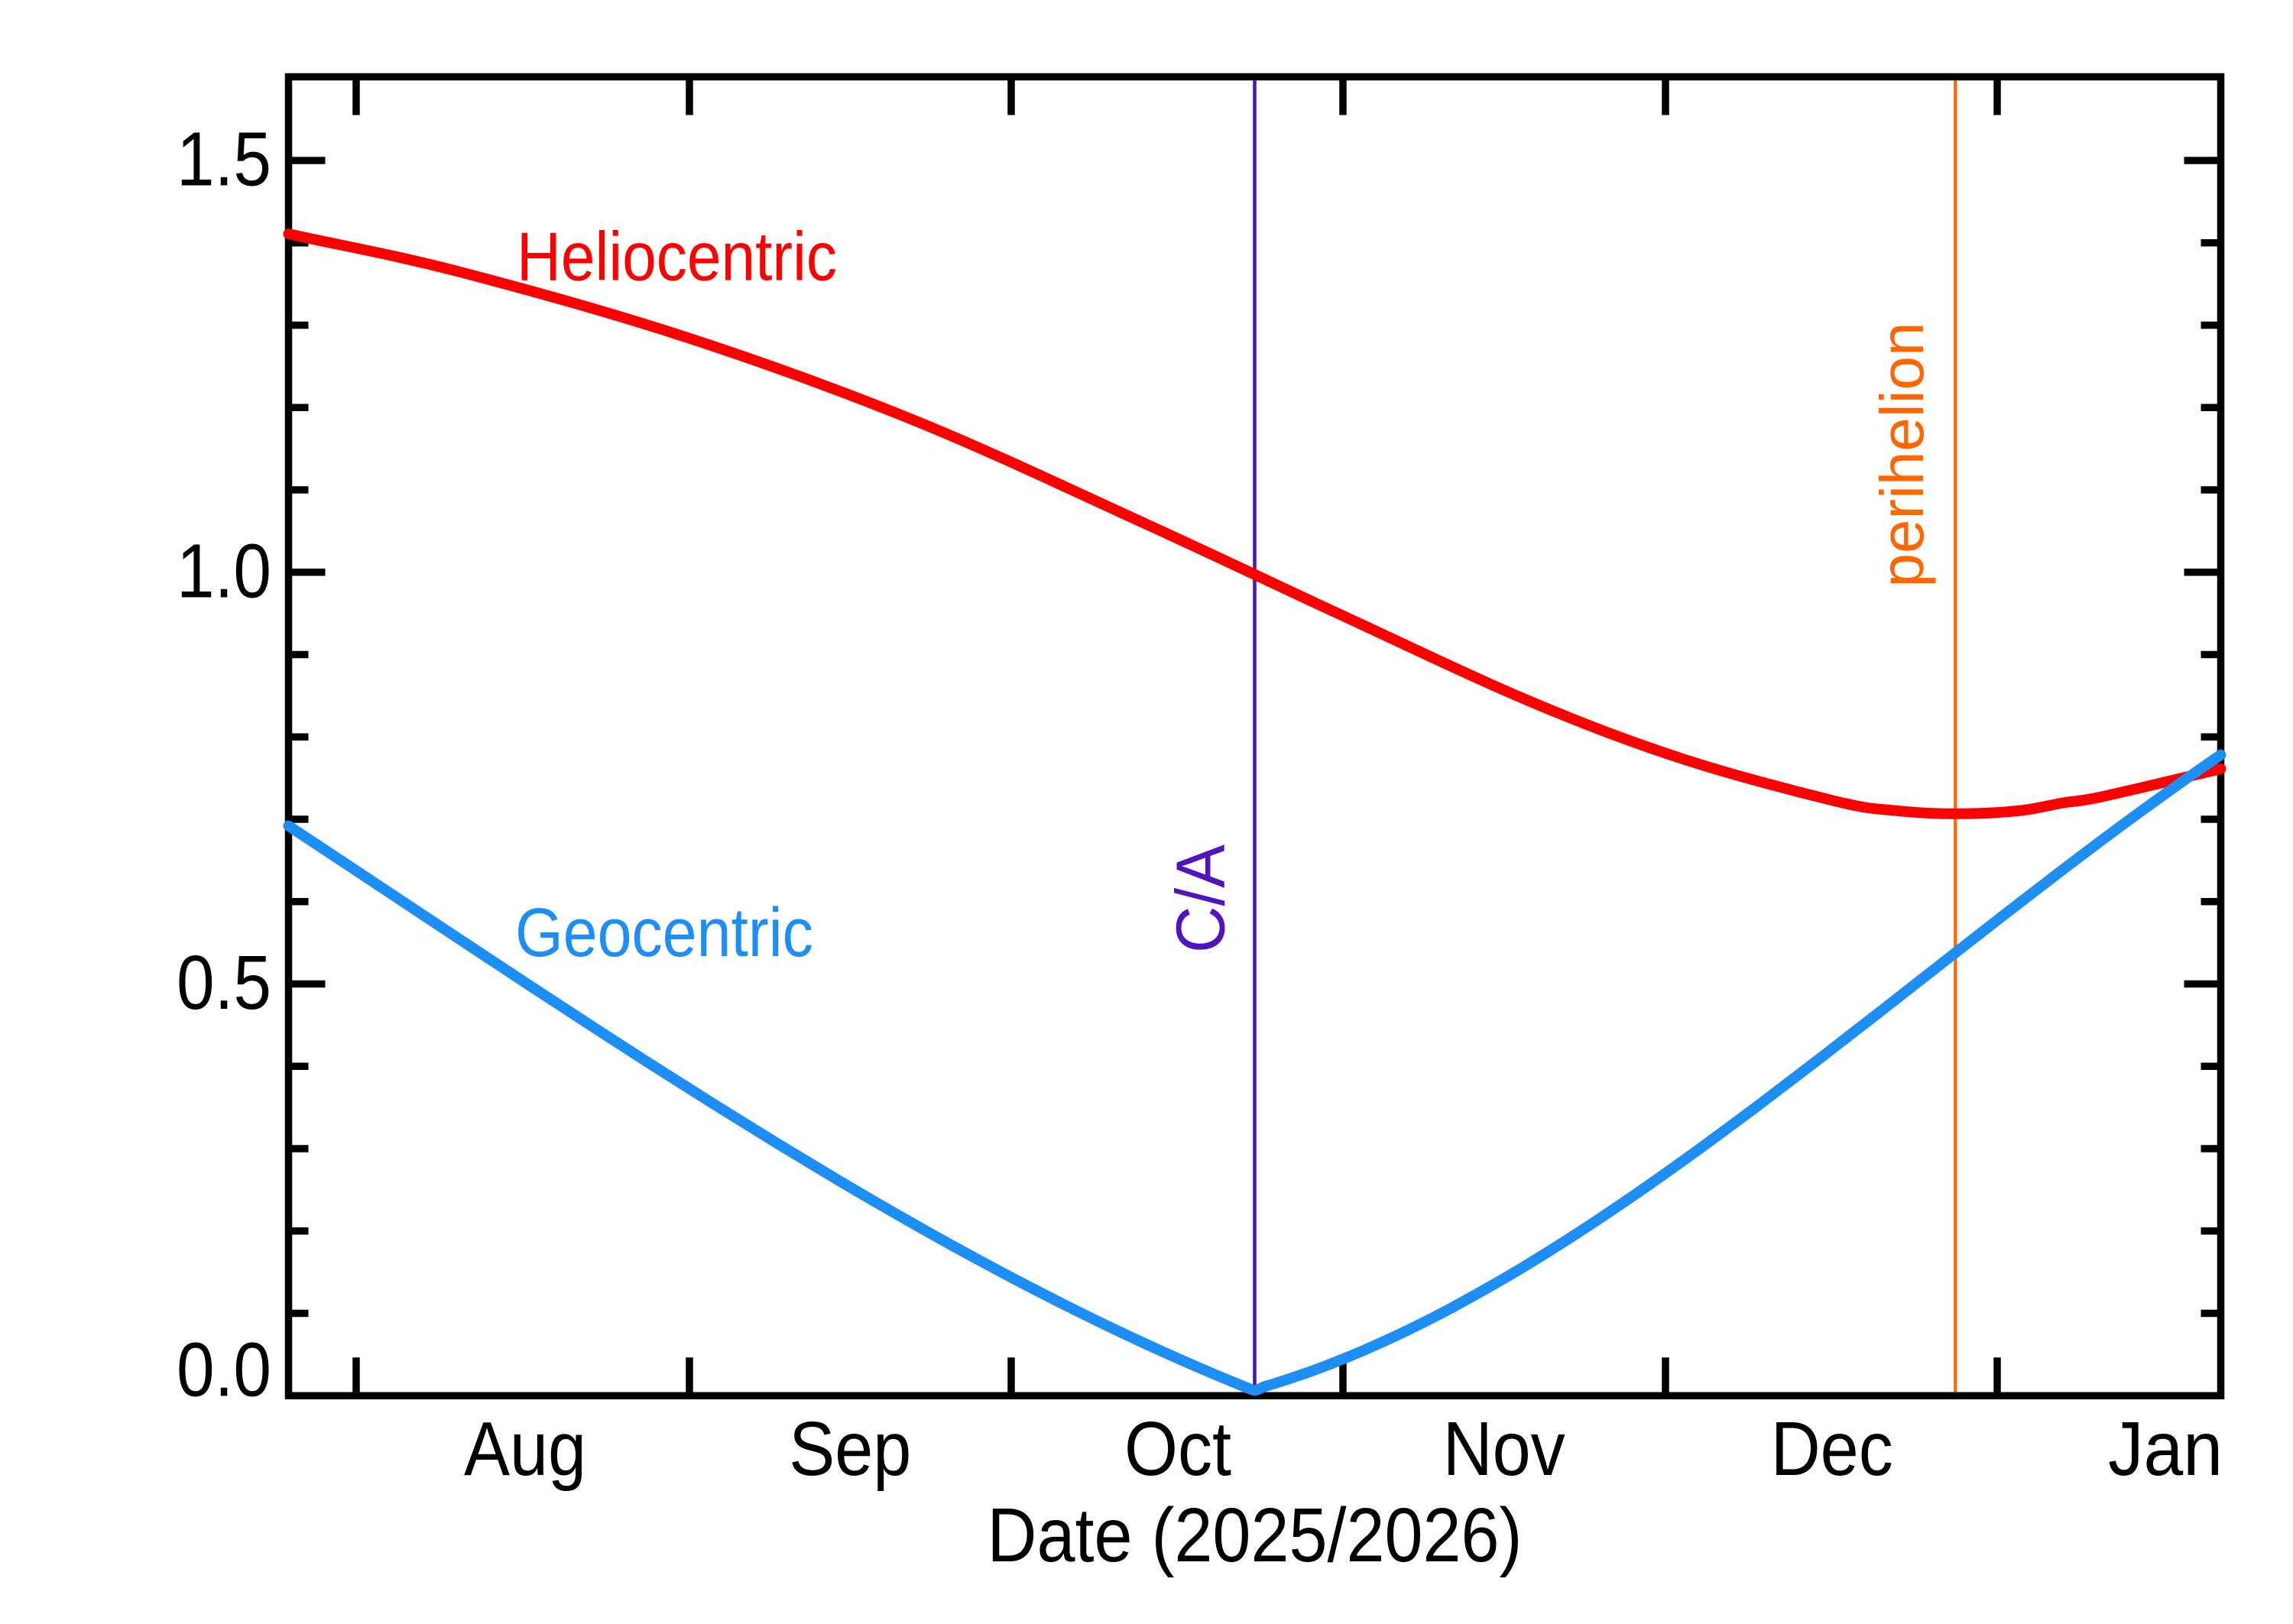 The width and height of the screenshot is (2293, 1624). I want to click on svg-text: Oct, so click(1177, 1449).